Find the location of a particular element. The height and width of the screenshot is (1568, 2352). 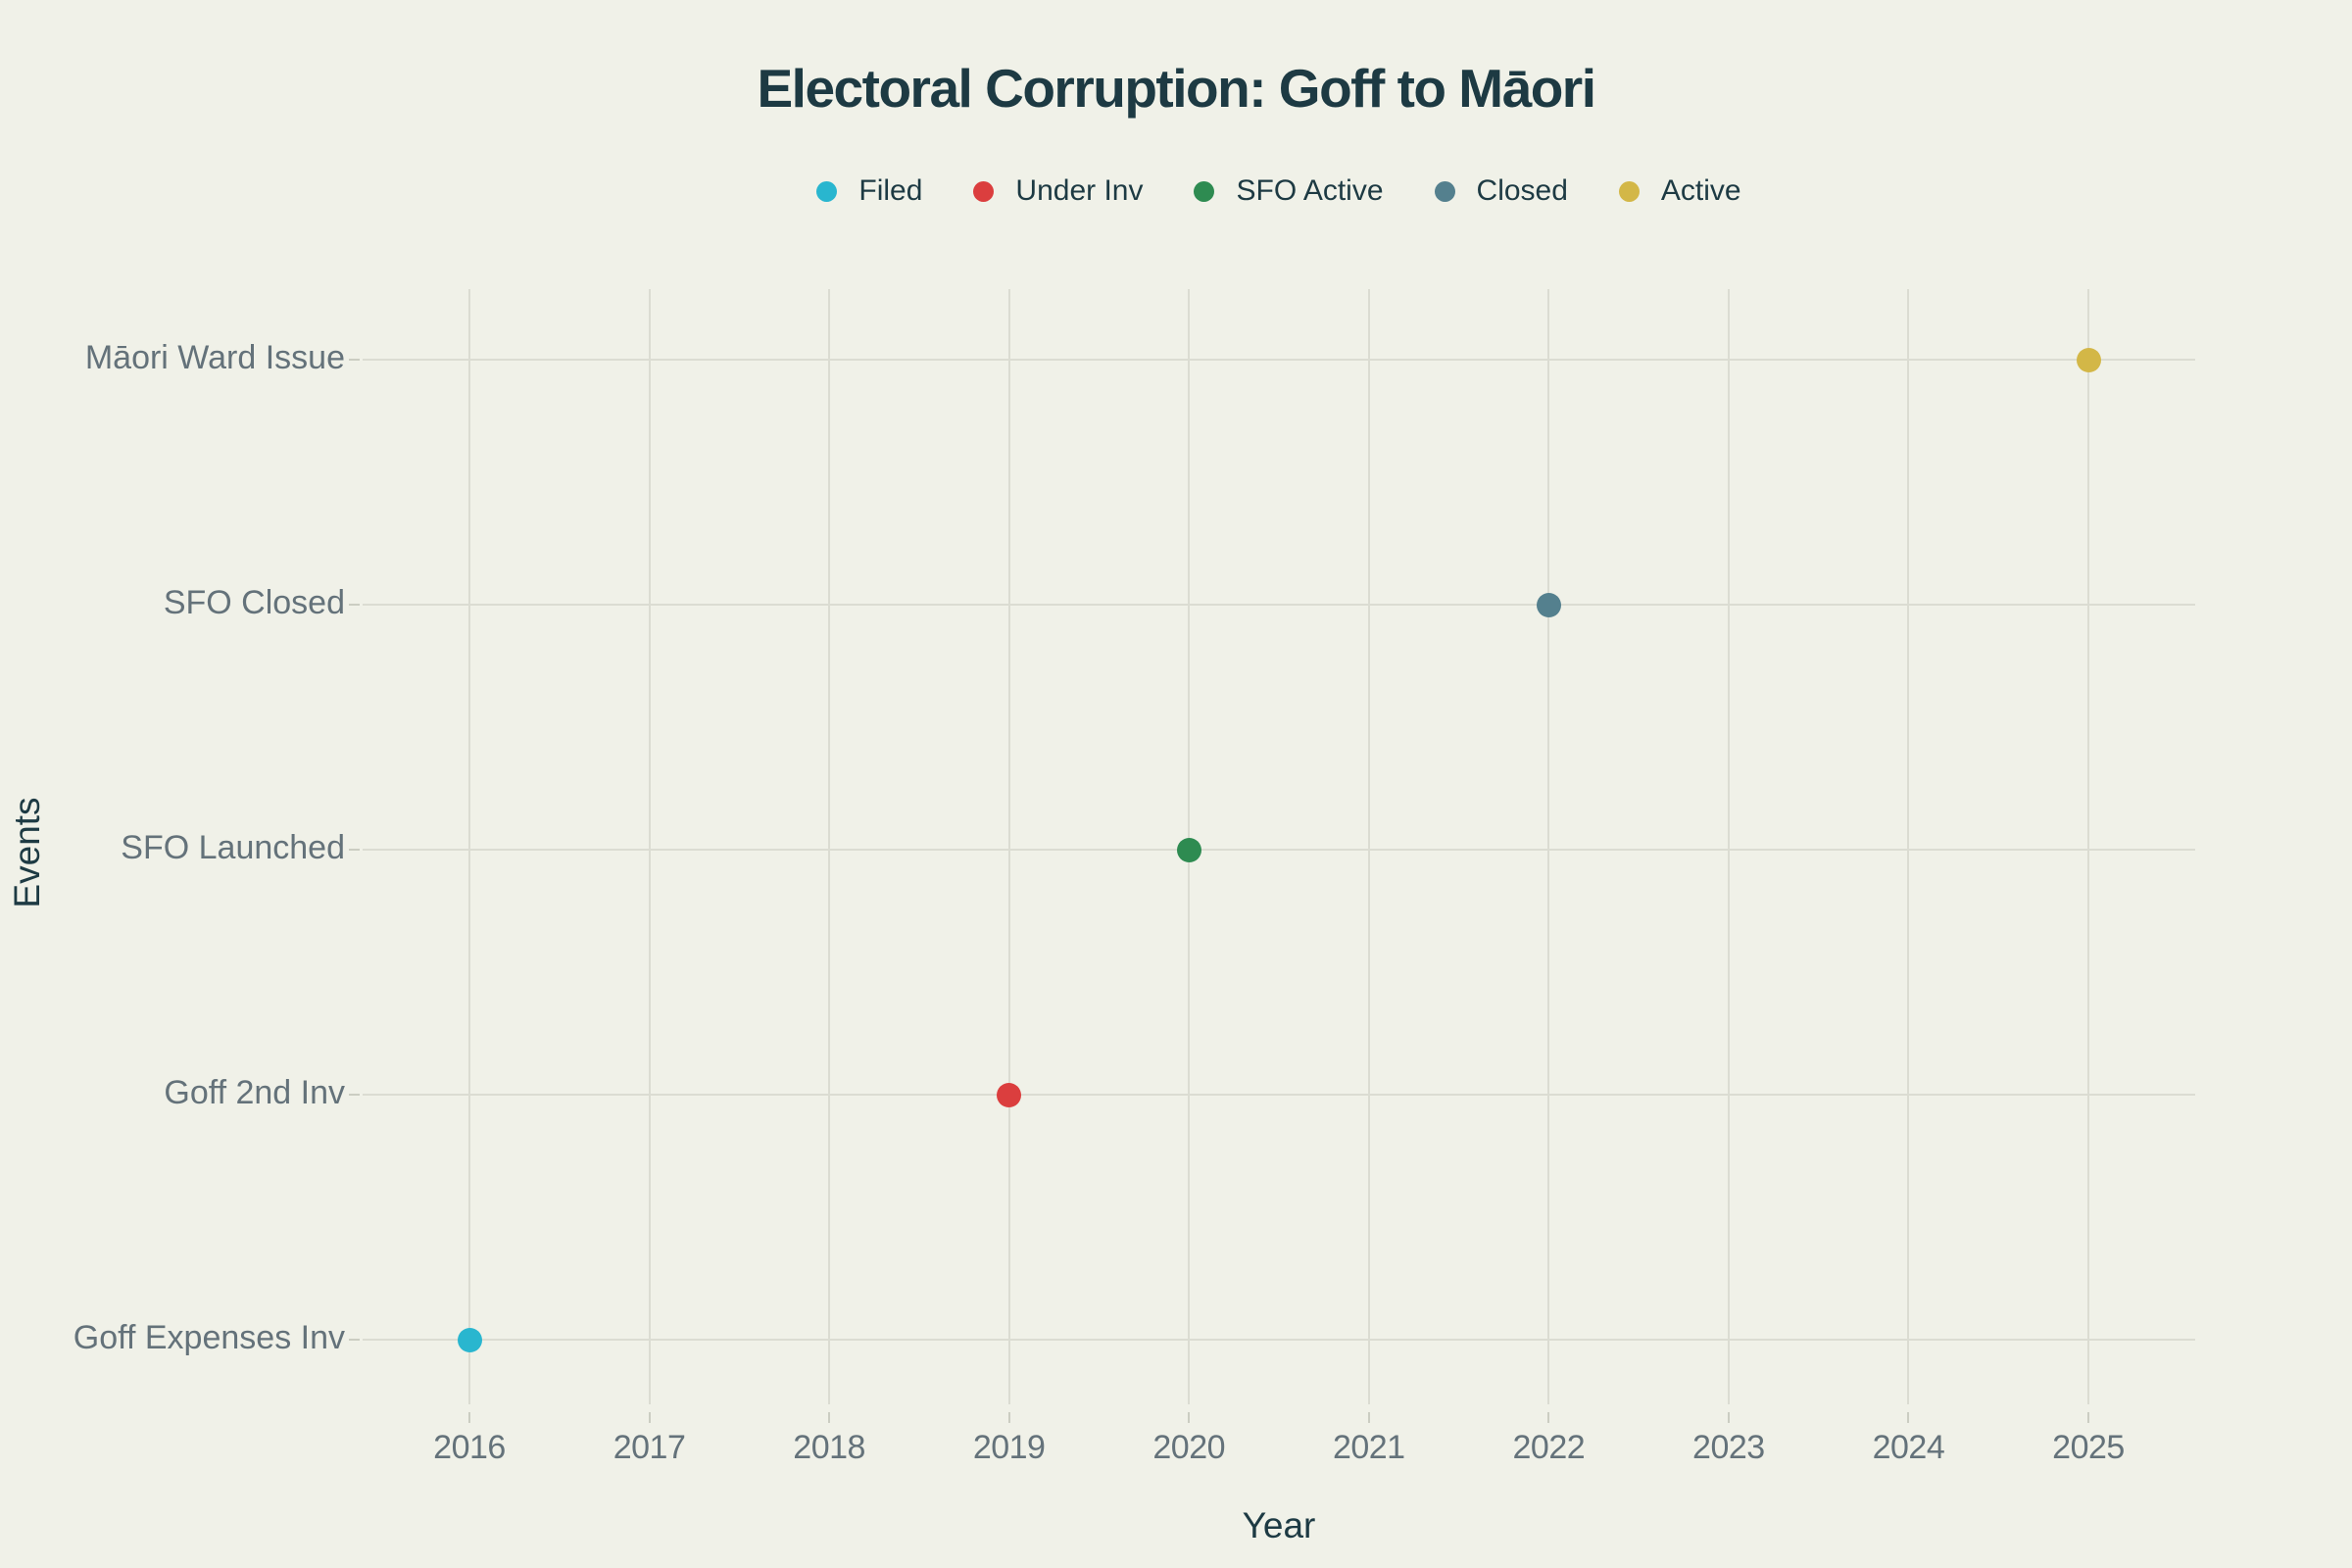

x-tick-mark-2024 is located at coordinates (1908, 1417).